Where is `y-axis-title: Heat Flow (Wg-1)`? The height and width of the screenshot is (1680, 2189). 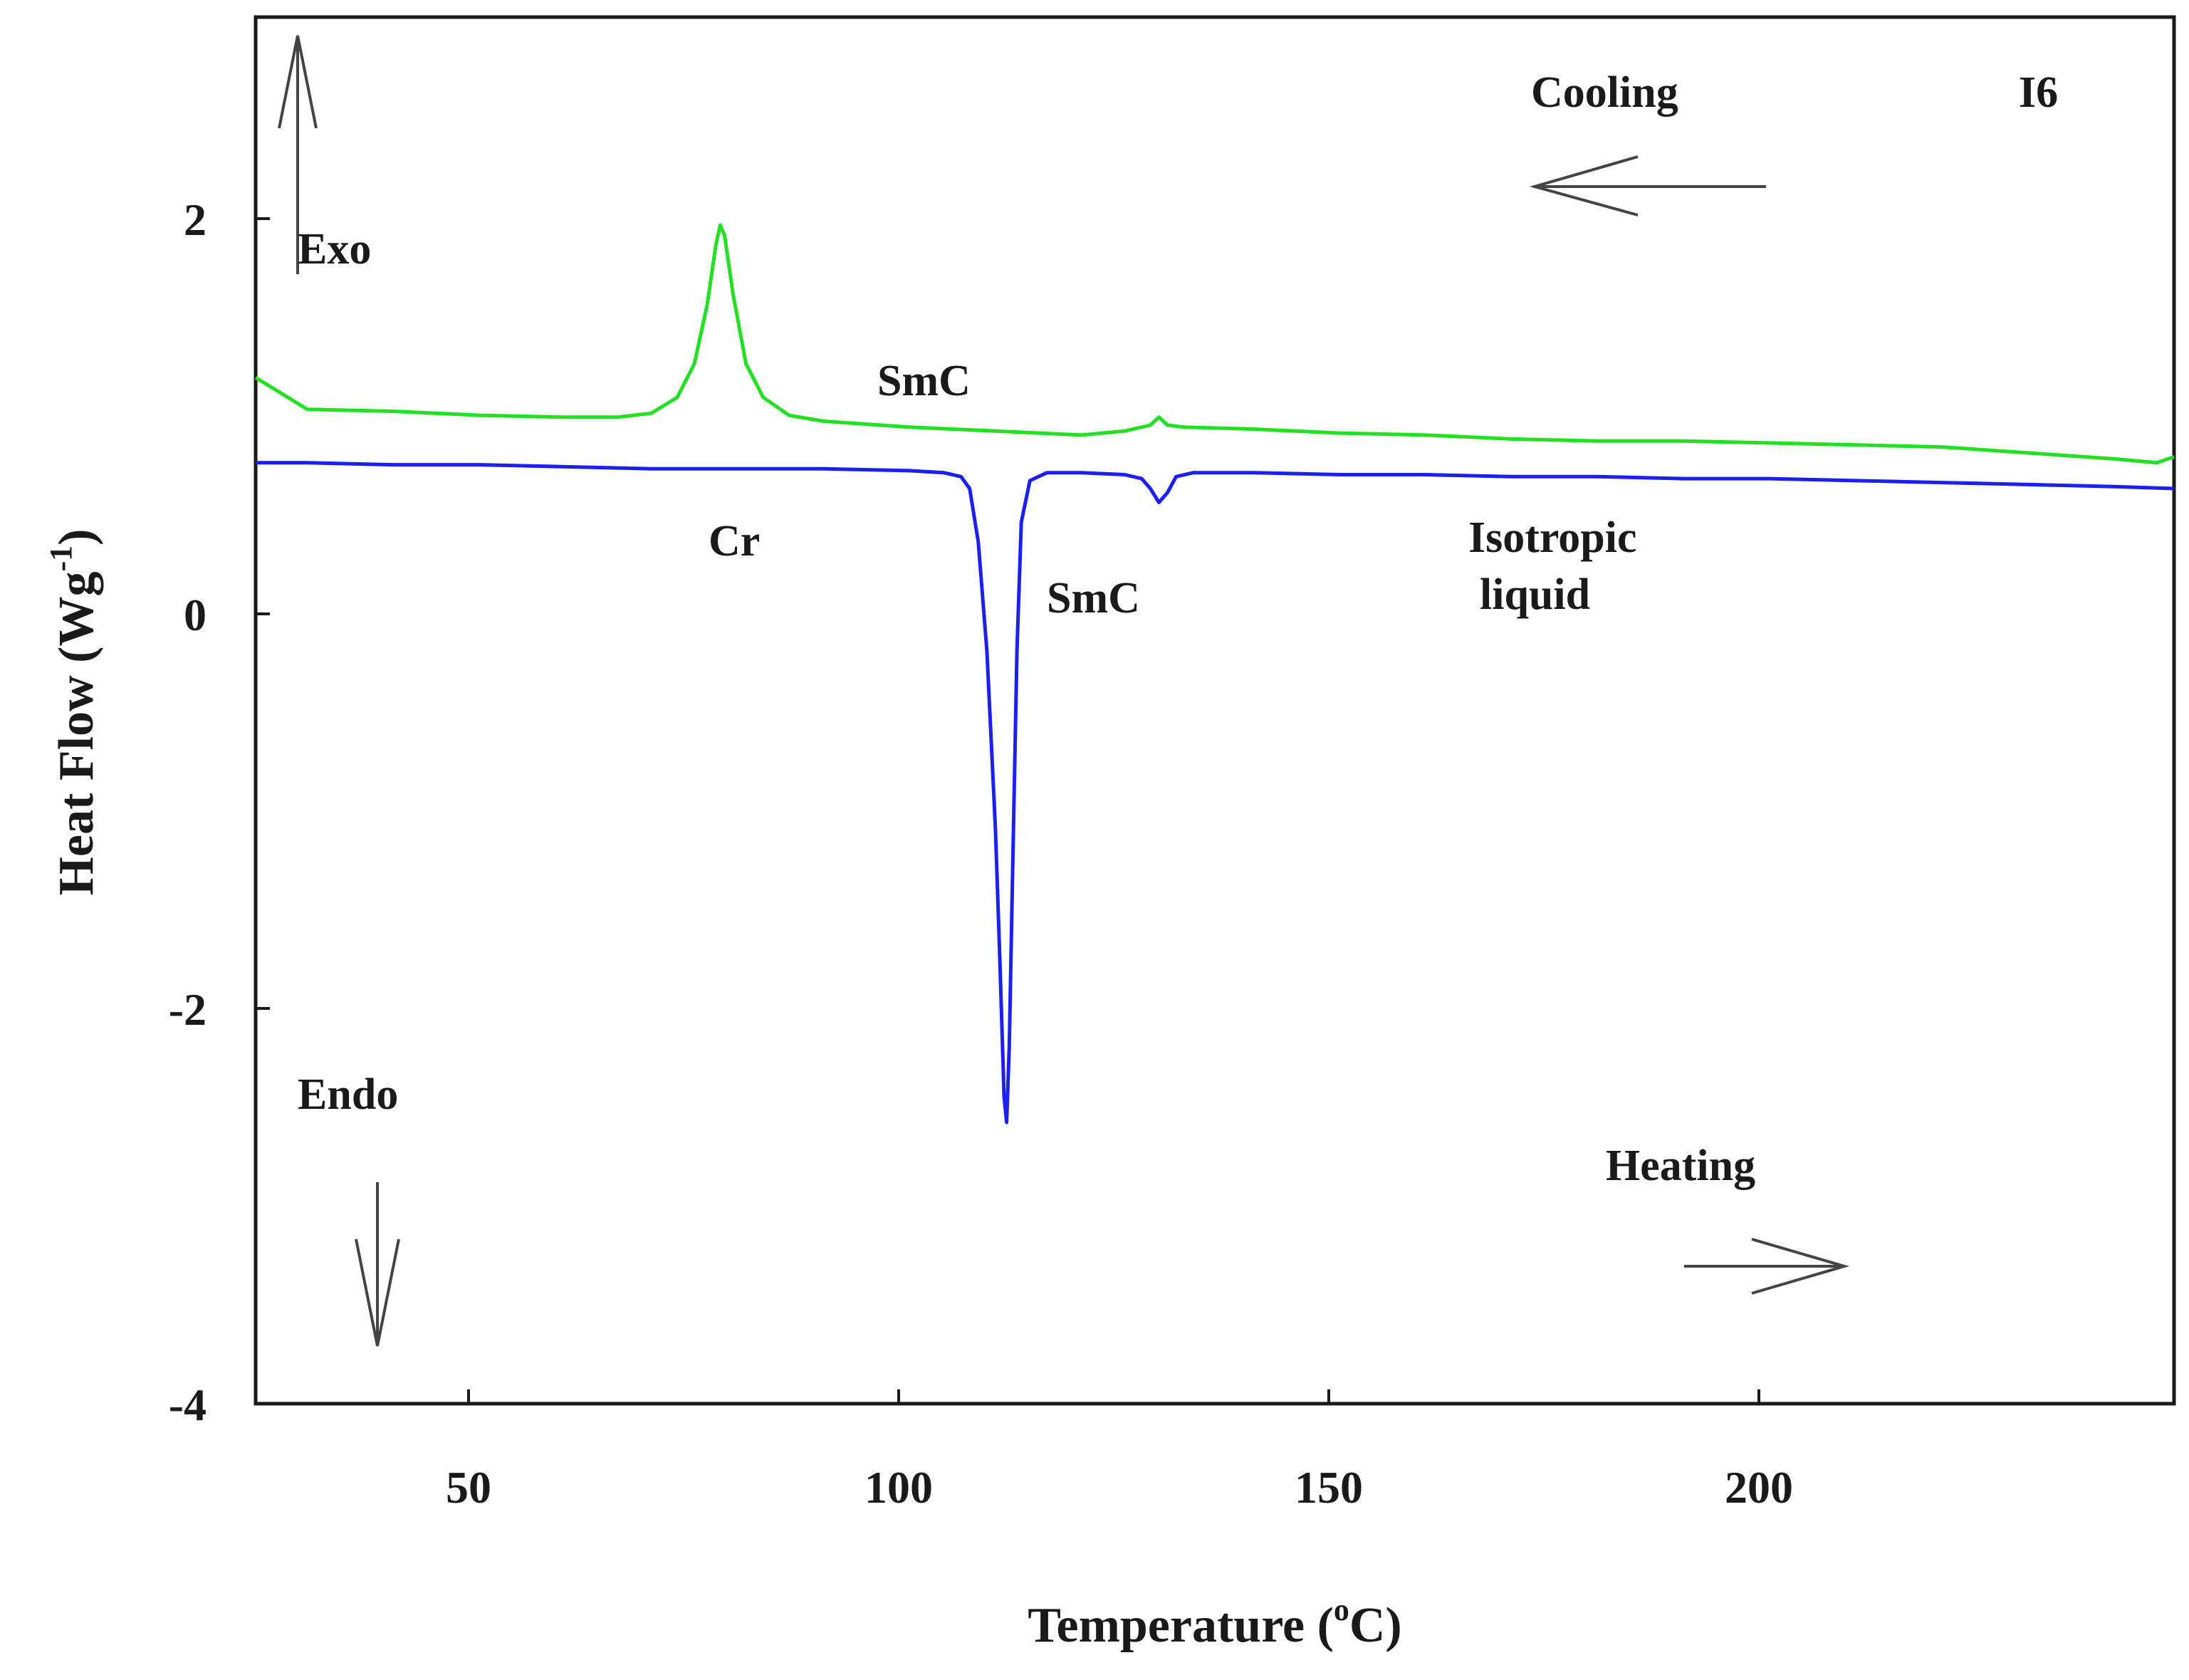
y-axis-title: Heat Flow (Wg-1) is located at coordinates (73, 712).